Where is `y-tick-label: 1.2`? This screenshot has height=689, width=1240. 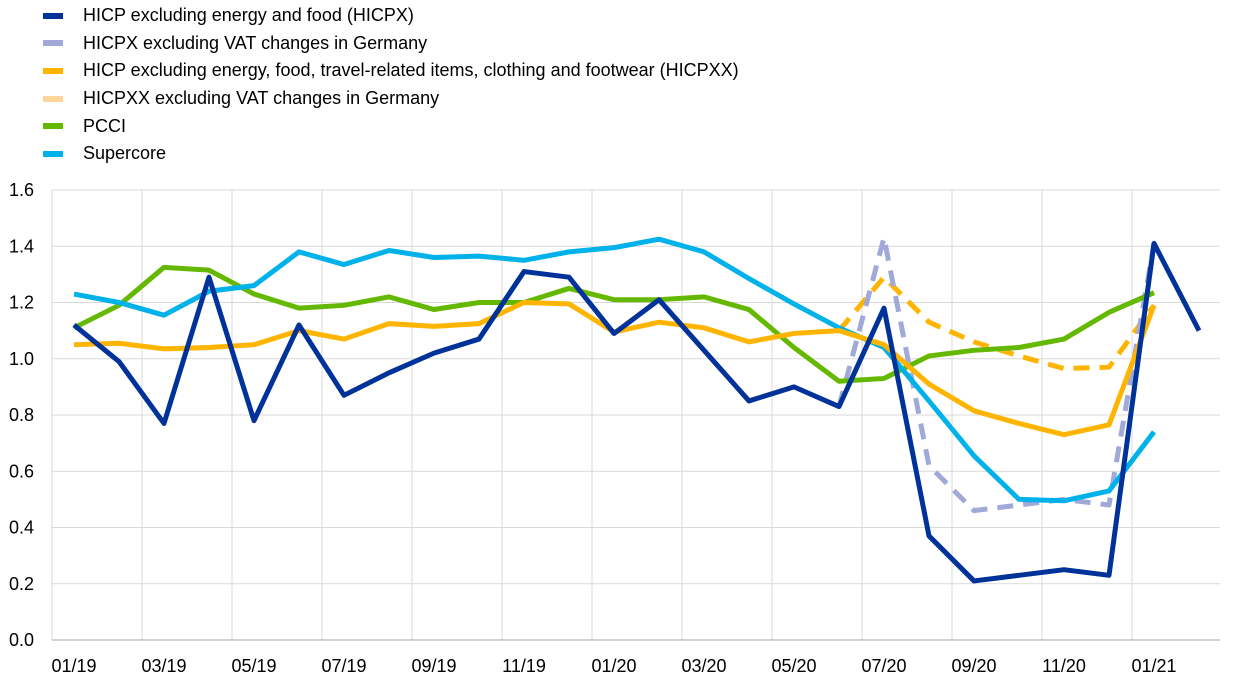
y-tick-label: 1.2 is located at coordinates (21, 303).